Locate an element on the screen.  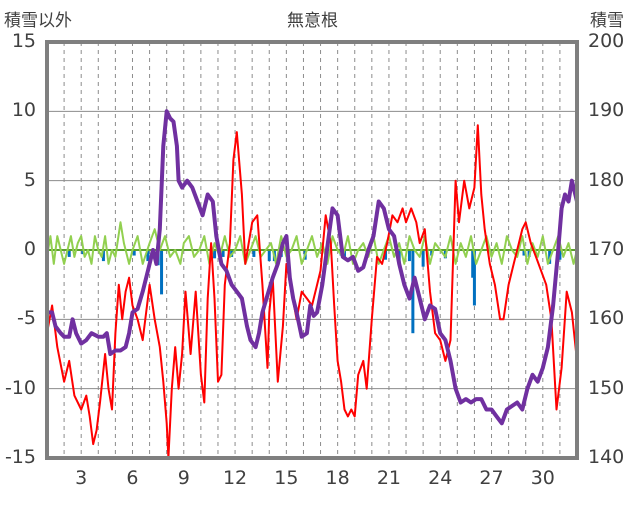
x-tick-label: 12 is located at coordinates (235, 478).